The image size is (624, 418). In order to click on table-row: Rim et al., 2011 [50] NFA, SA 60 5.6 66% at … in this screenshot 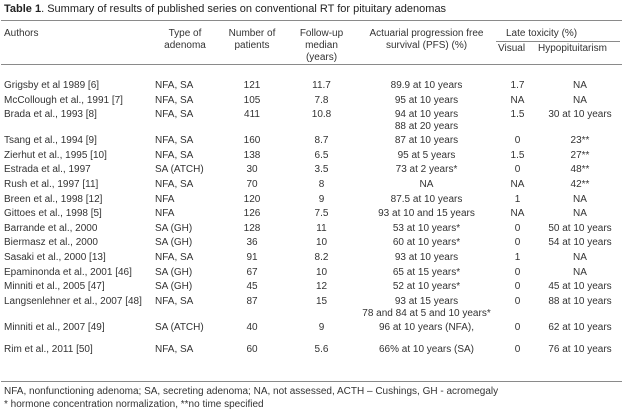, I will do `click(312, 354)`.